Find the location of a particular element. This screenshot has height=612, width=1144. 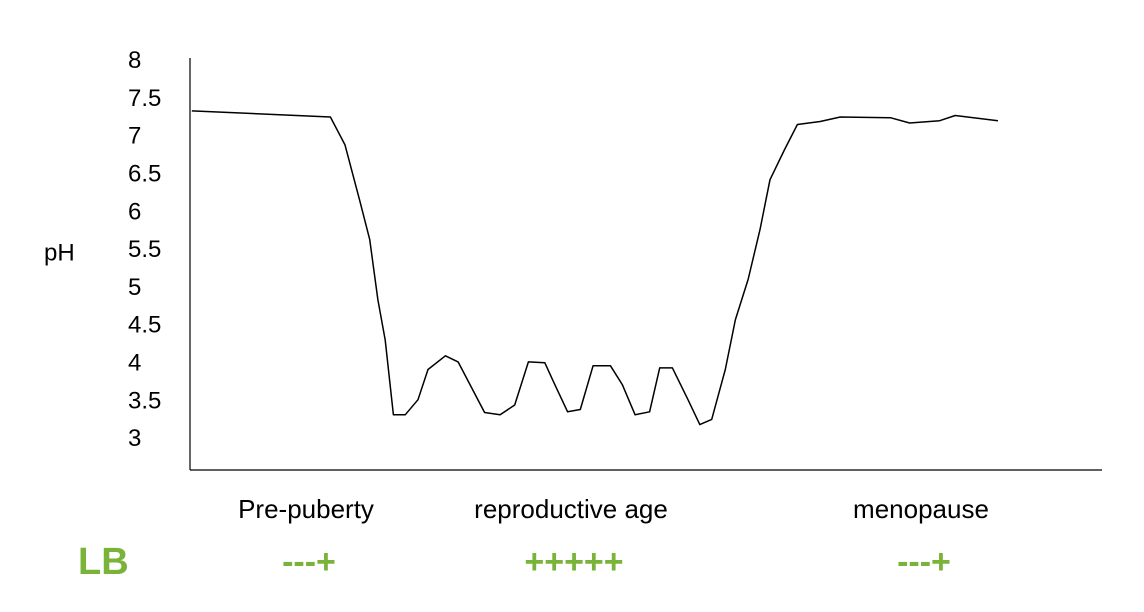

y-tick-label: 7.5 is located at coordinates (144, 98).